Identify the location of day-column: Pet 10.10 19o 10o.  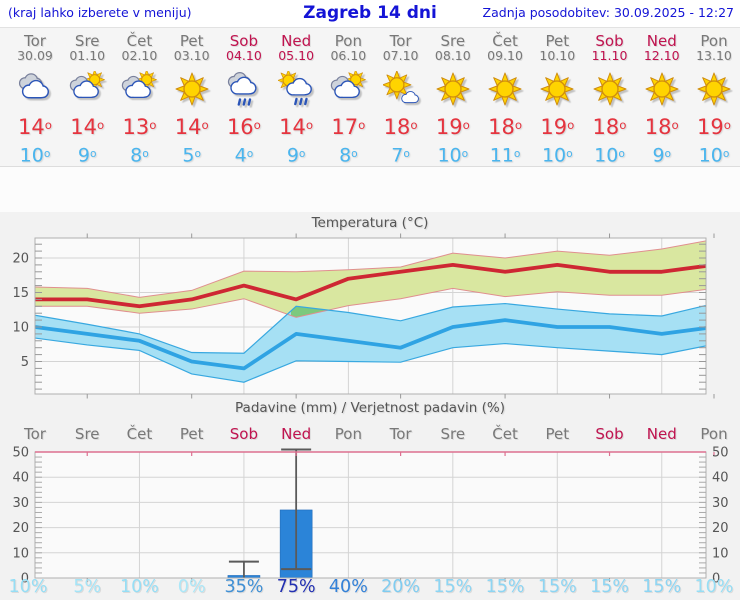
(557, 97).